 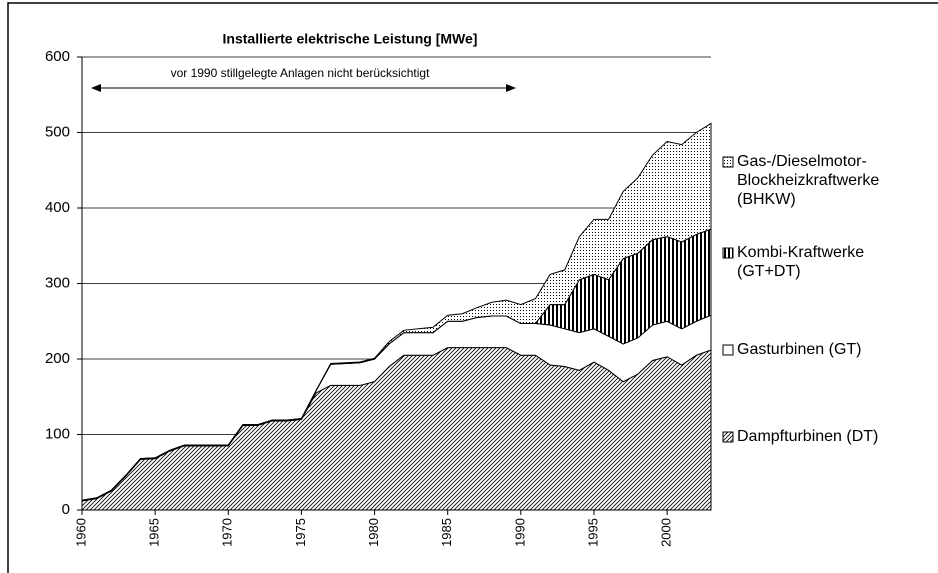 What do you see at coordinates (799, 349) in the screenshot?
I see `legend-label: Gasturbinen (GT)` at bounding box center [799, 349].